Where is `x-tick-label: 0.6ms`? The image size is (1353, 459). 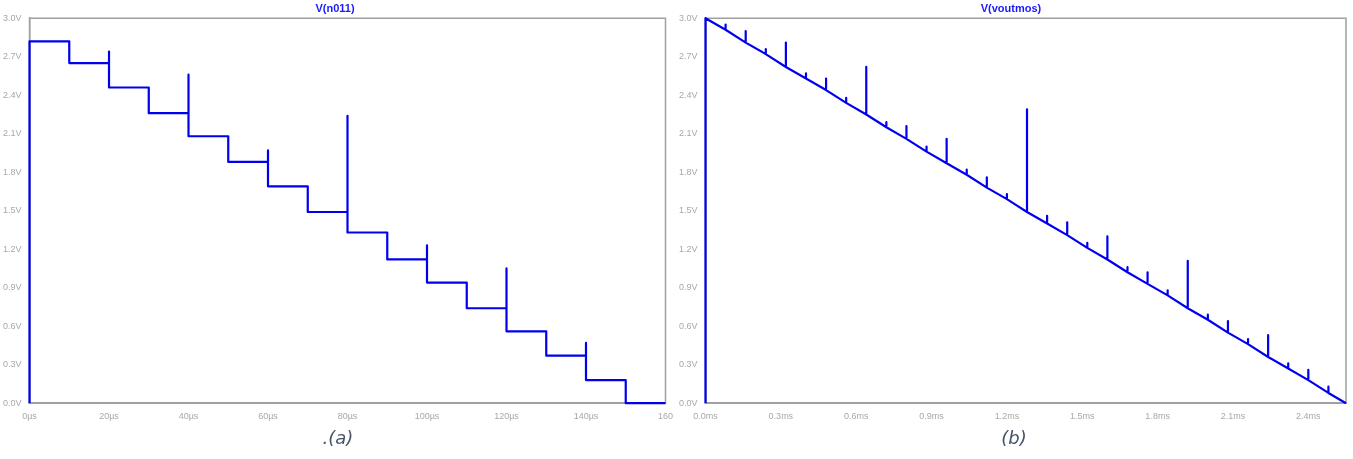 x-tick-label: 0.6ms is located at coordinates (856, 416).